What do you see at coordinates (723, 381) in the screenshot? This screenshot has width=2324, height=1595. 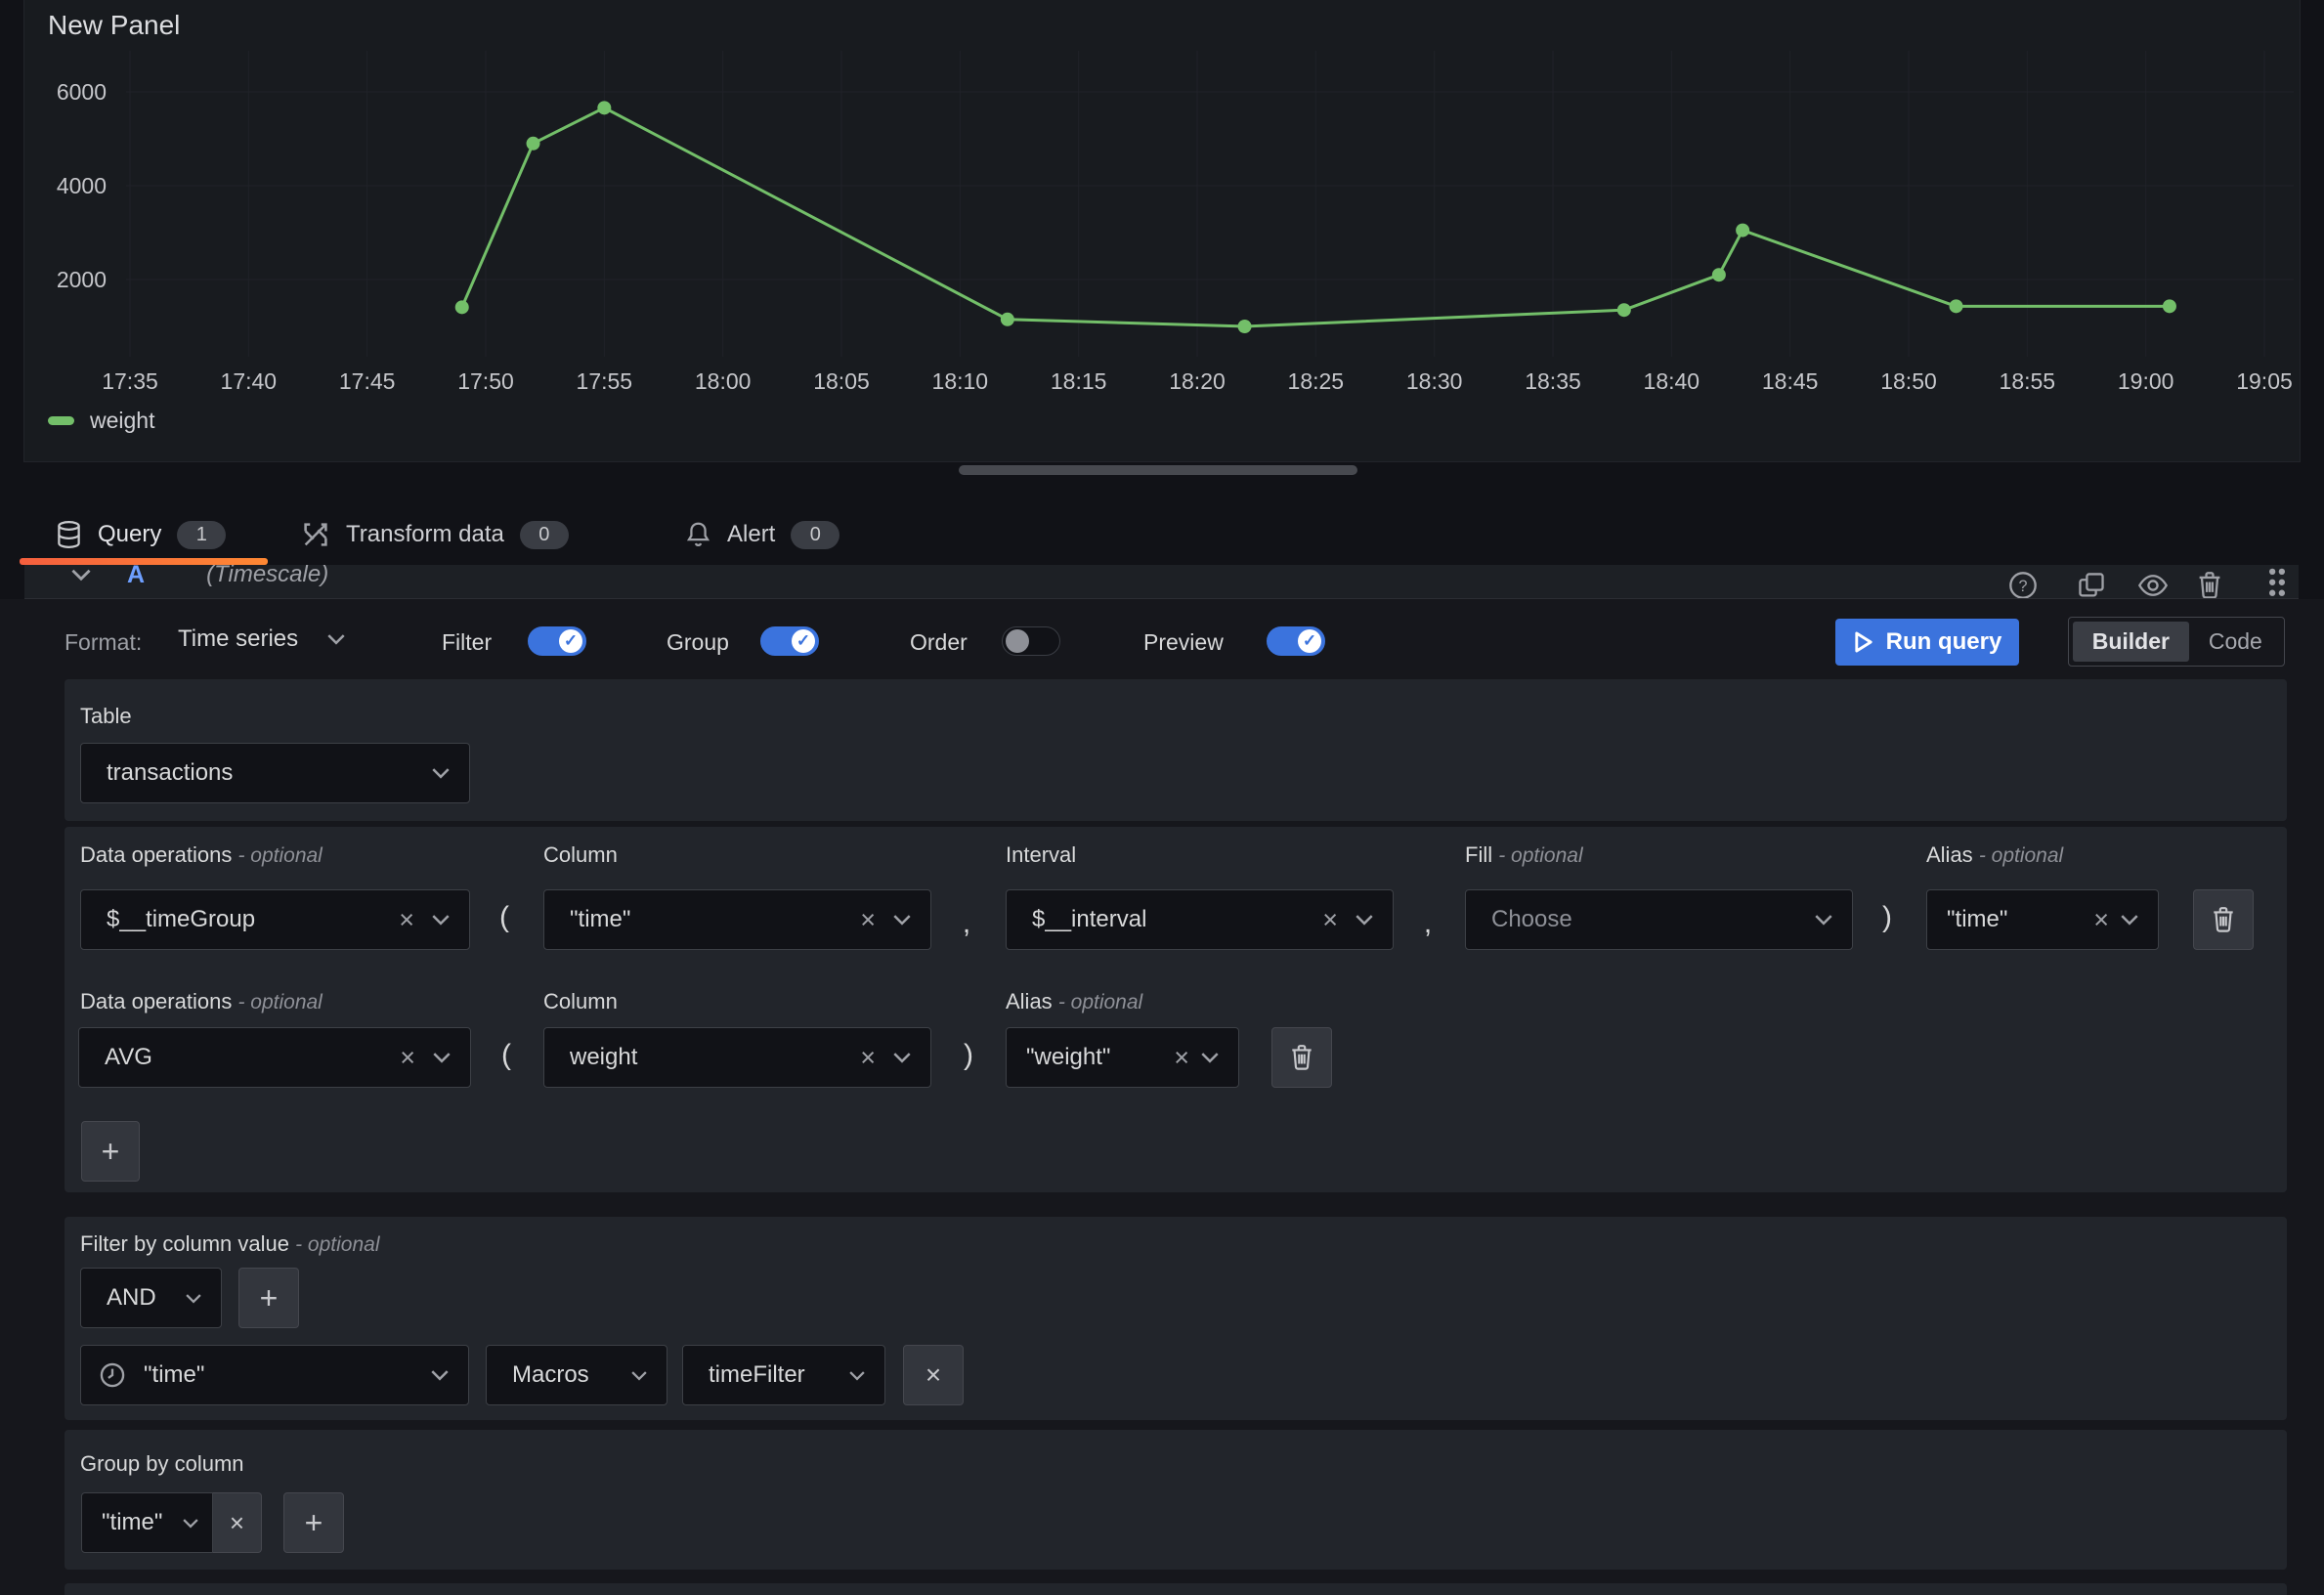 I see `svg-text: 18:00` at bounding box center [723, 381].